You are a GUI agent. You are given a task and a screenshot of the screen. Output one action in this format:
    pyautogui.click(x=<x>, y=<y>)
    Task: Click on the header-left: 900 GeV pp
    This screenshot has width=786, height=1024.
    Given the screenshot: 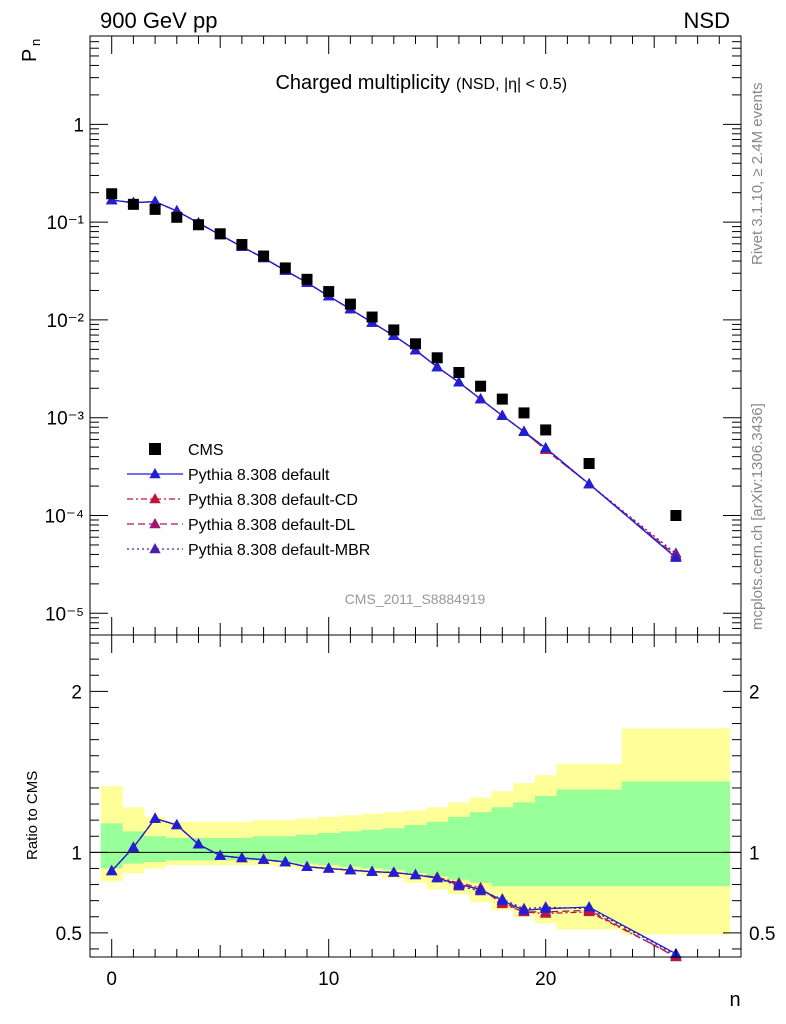 What is the action you would take?
    pyautogui.click(x=158, y=20)
    